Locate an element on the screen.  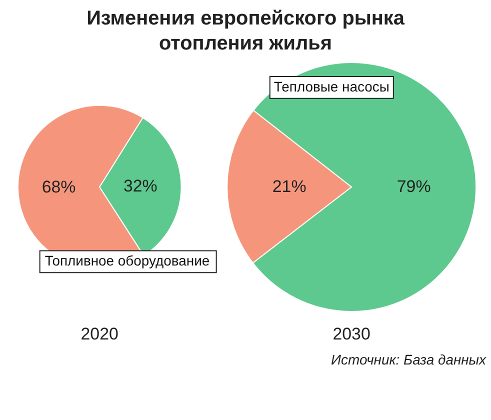
text: Источник: База данных is located at coordinates (409, 359).